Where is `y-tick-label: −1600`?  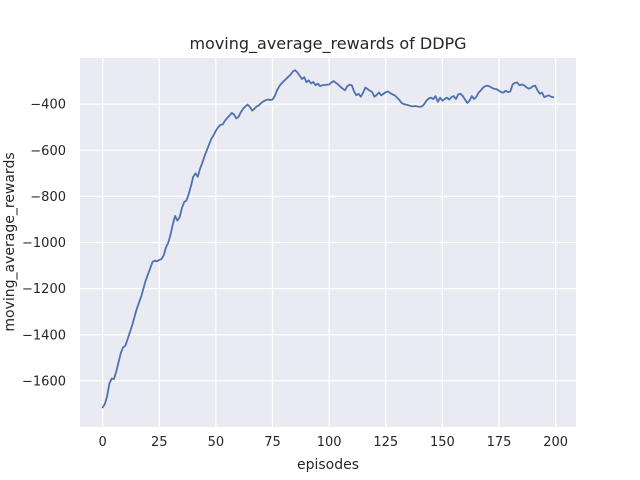 y-tick-label: −1600 is located at coordinates (44, 381).